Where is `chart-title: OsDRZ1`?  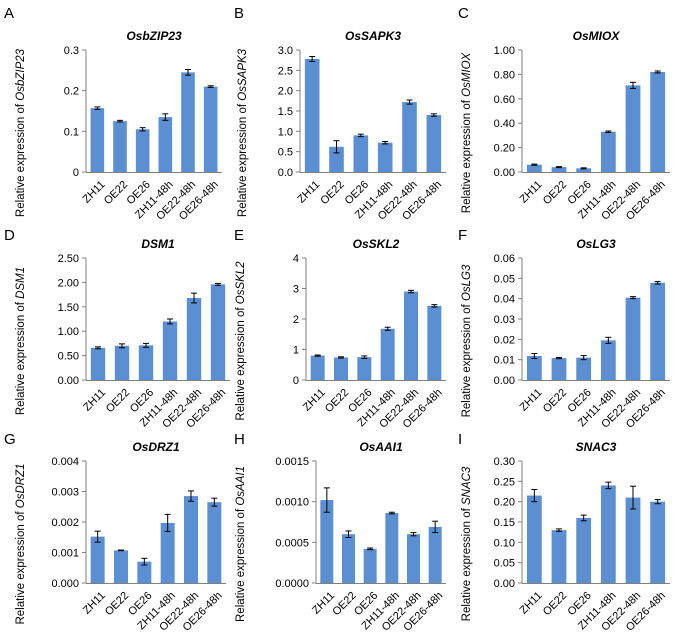
chart-title: OsDRZ1 is located at coordinates (156, 447).